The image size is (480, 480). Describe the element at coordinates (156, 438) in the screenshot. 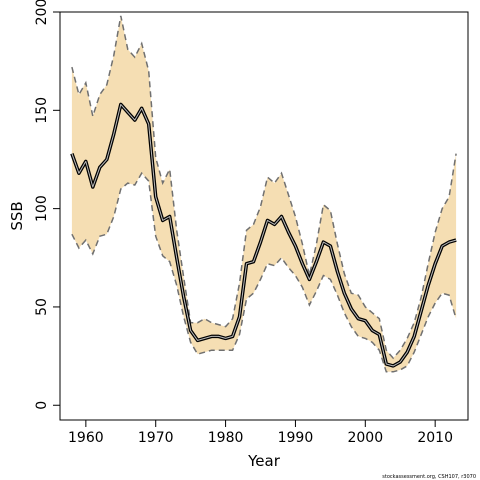

I see `x-tick-label: 1970` at that location.